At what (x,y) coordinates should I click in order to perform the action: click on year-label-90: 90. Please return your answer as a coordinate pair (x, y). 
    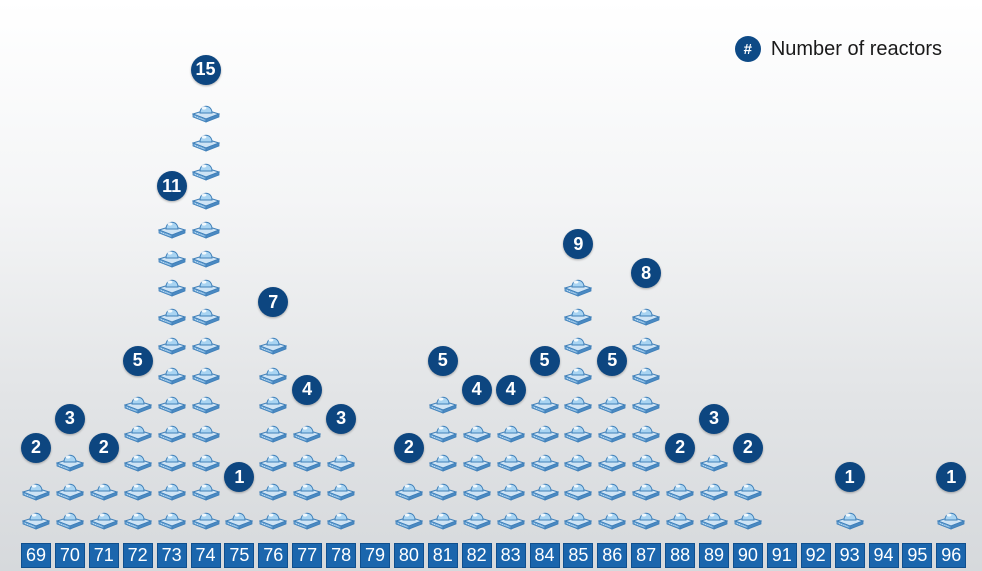
    Looking at the image, I should click on (747, 555).